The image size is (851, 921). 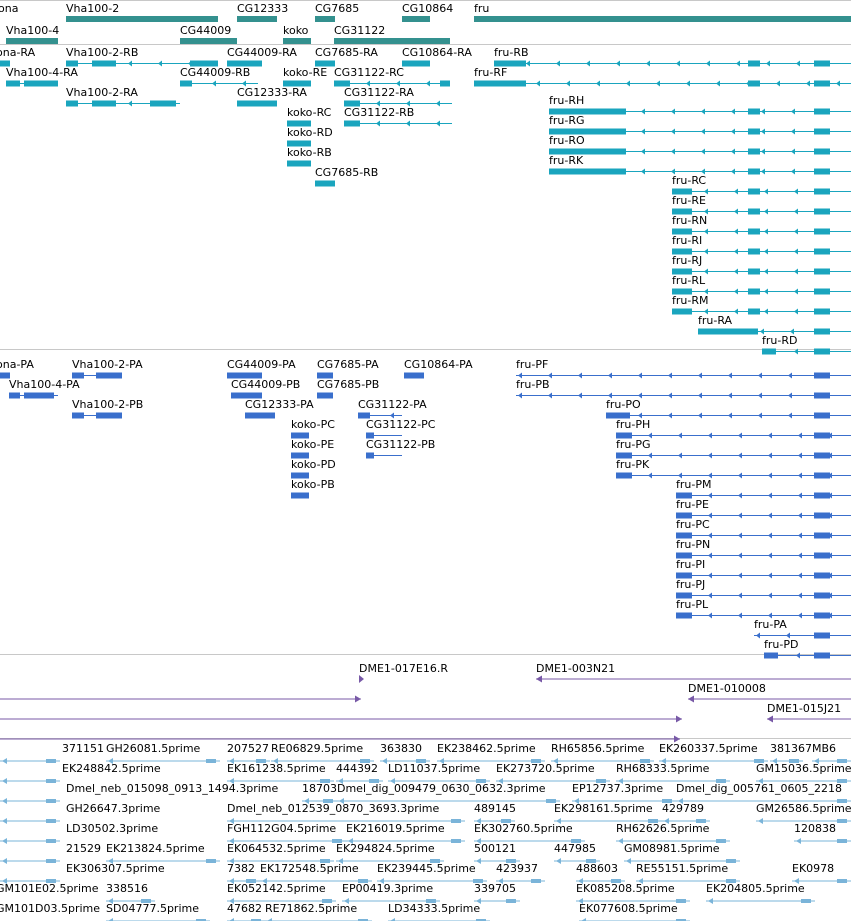 What do you see at coordinates (688, 873) in the screenshot?
I see `est-feature: RE55151.5prime` at bounding box center [688, 873].